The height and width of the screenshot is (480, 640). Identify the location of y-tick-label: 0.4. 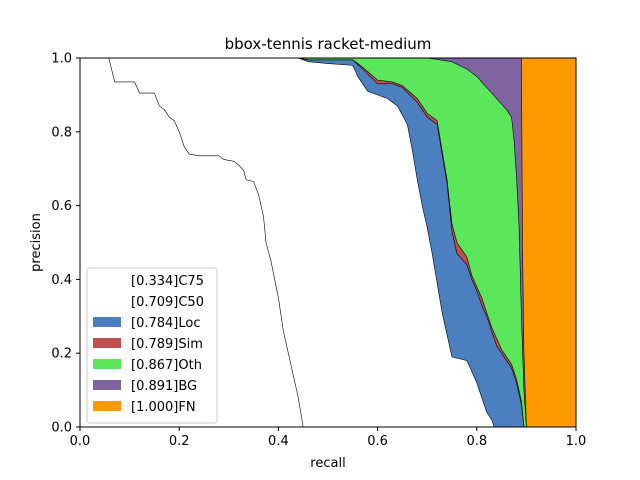
(61, 280).